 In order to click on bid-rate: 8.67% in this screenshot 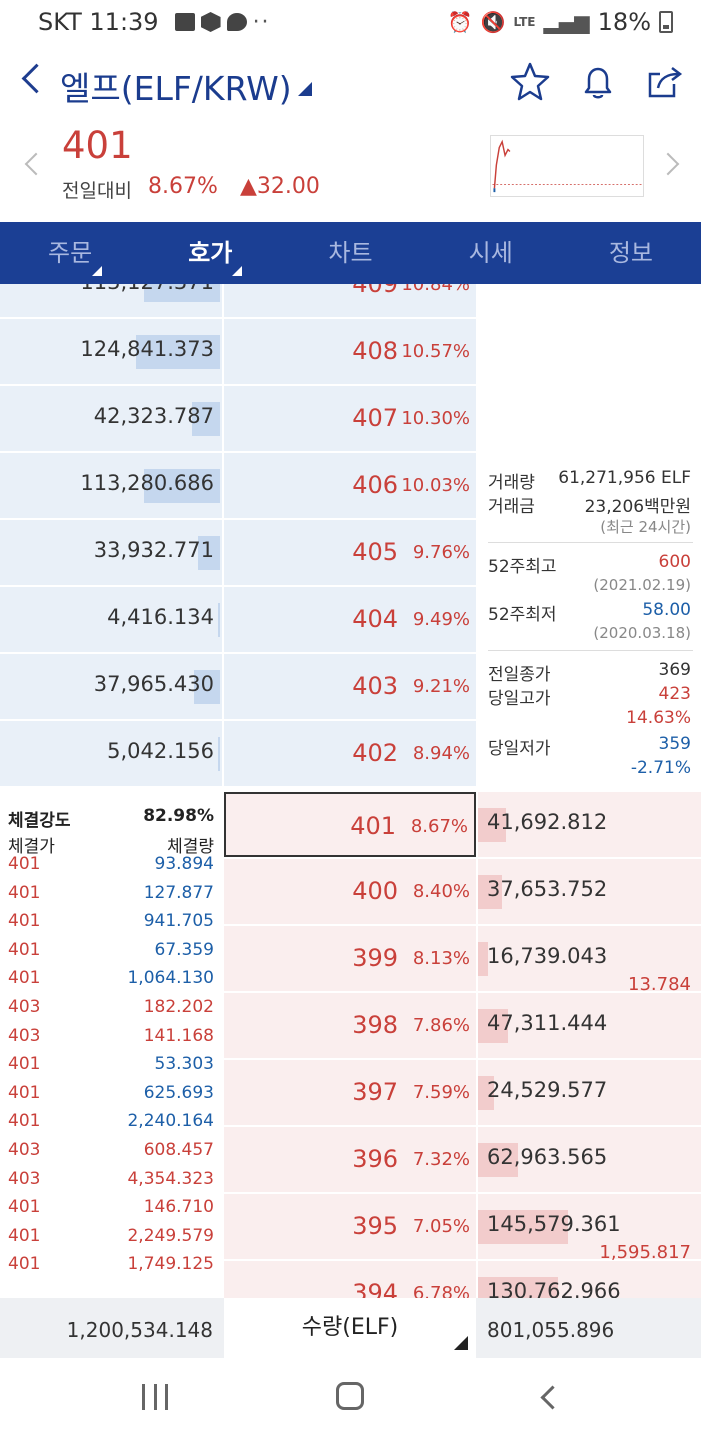, I will do `click(439, 826)`.